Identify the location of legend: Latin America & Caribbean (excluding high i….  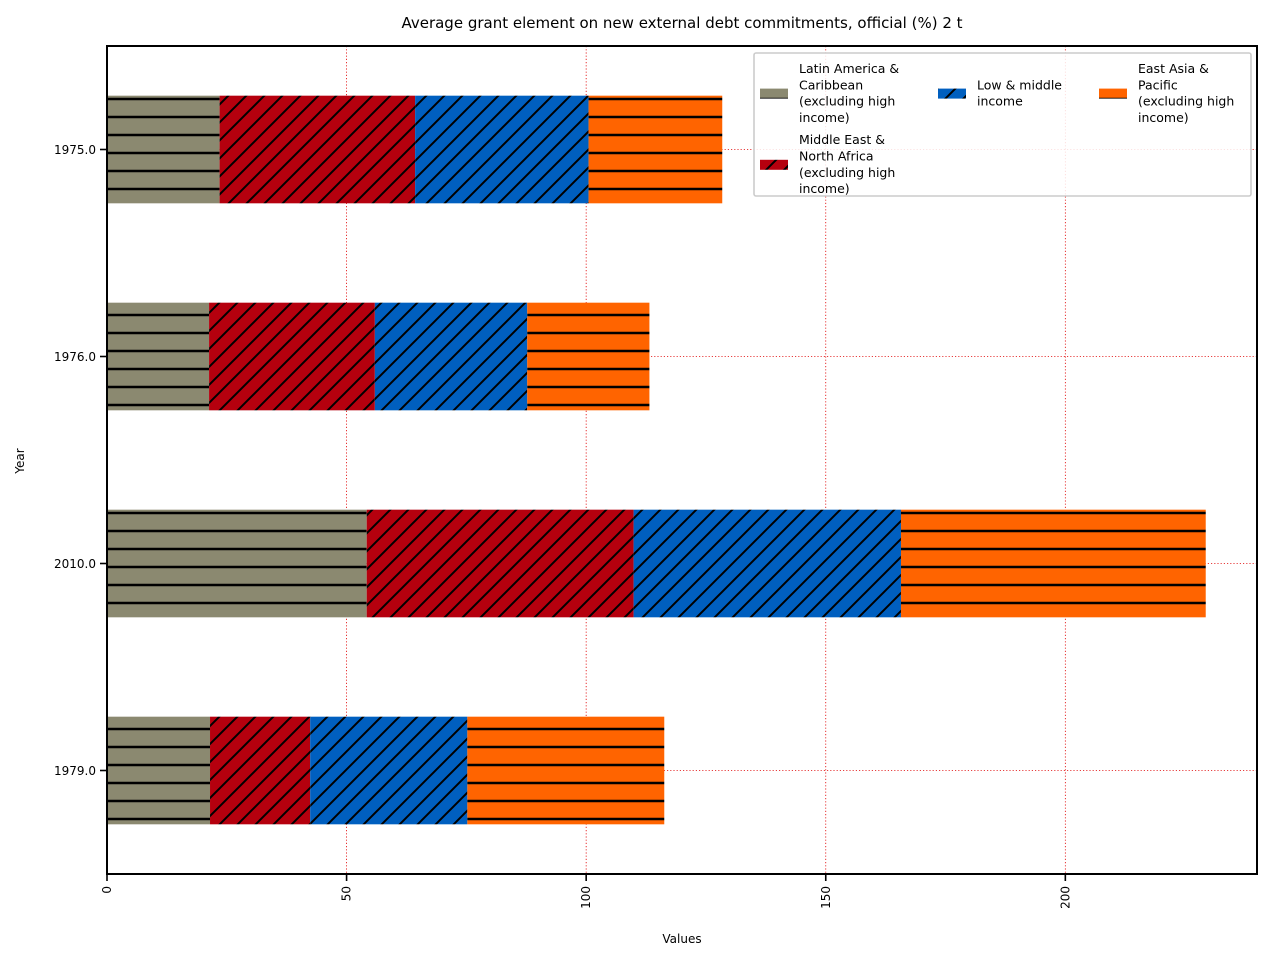
(1002, 124).